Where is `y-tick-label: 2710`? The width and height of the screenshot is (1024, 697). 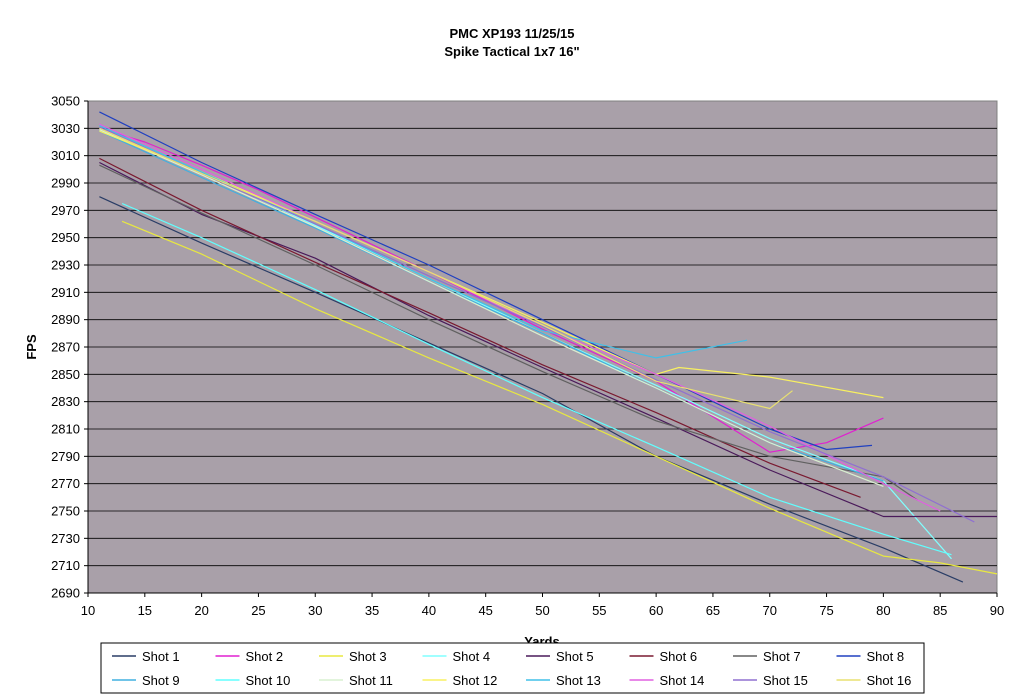 y-tick-label: 2710 is located at coordinates (65, 565).